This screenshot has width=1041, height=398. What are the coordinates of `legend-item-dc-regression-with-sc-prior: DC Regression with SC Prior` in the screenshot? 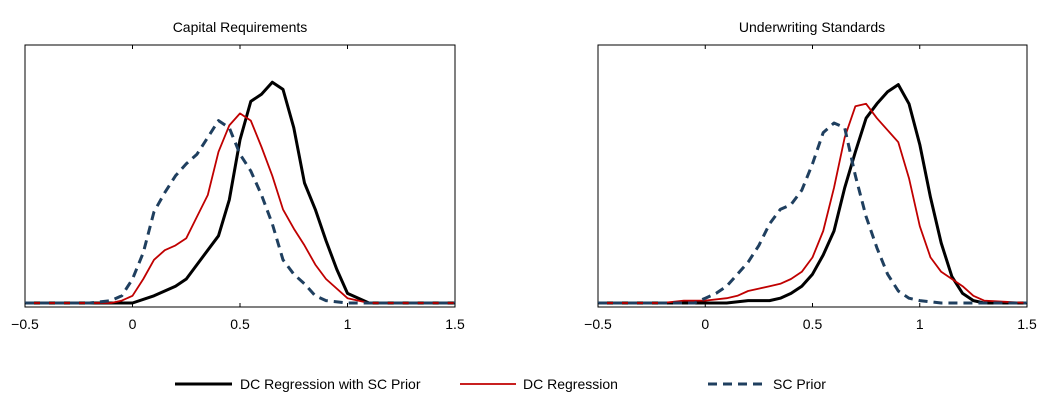 It's located at (298, 384).